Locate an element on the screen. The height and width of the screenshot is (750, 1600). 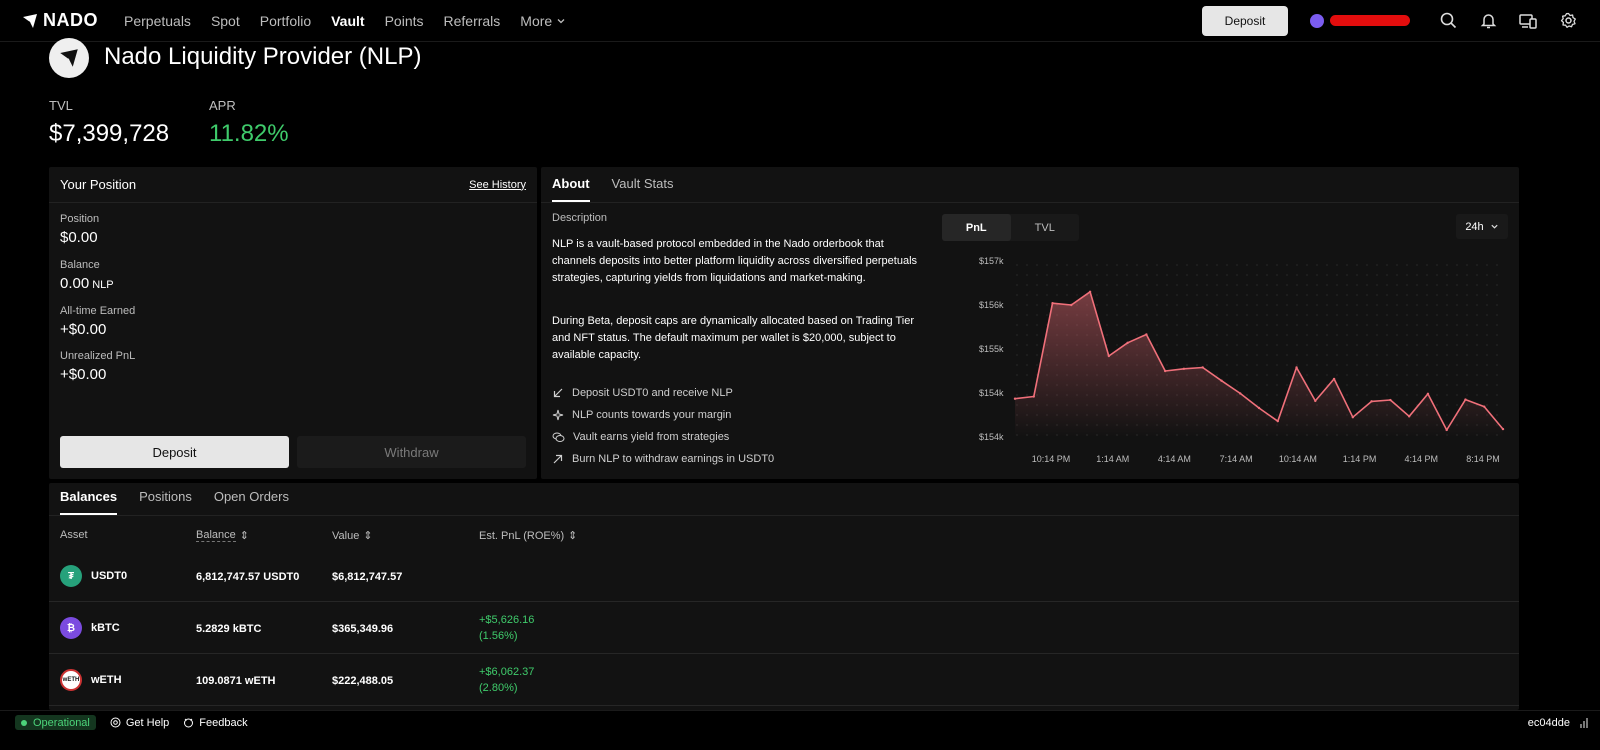
nav-more: More is located at coordinates (543, 21).